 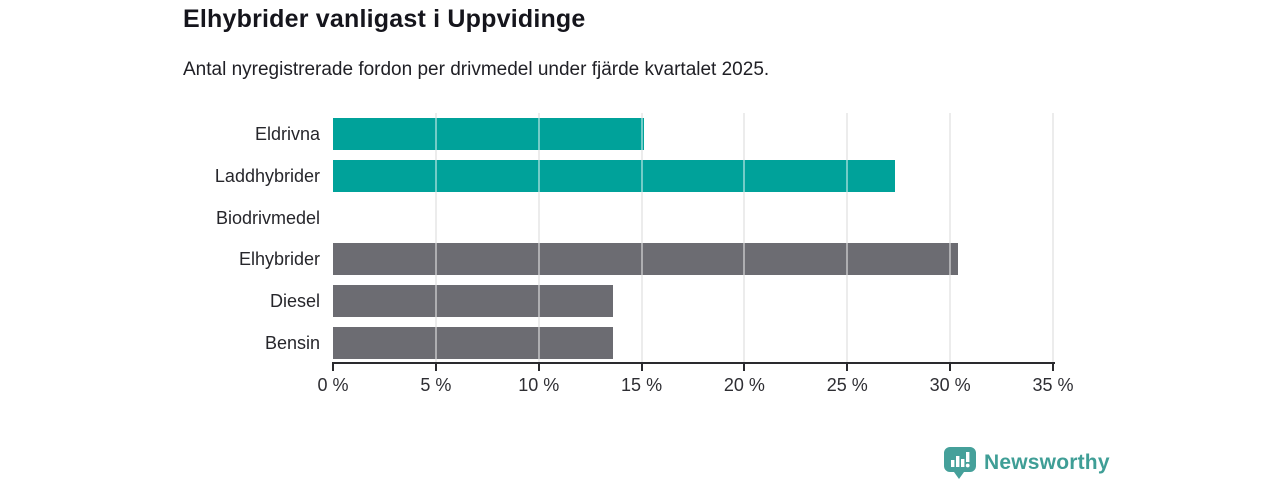 What do you see at coordinates (1047, 462) in the screenshot?
I see `newsworthy-wordmark: Newsworthy` at bounding box center [1047, 462].